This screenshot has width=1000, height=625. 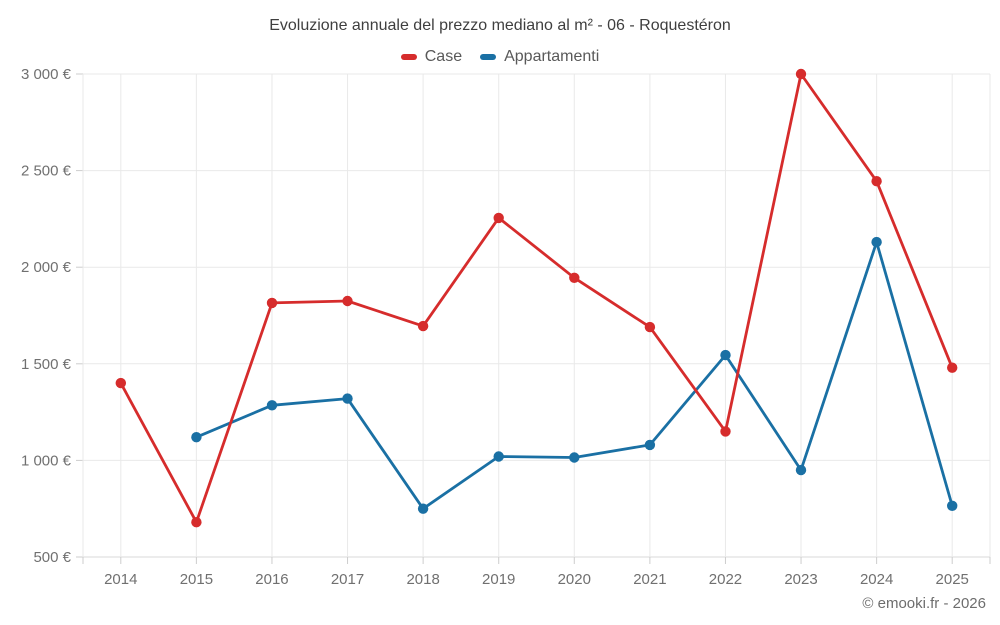 I want to click on data-point-appartamenti-2025, so click(x=952, y=505).